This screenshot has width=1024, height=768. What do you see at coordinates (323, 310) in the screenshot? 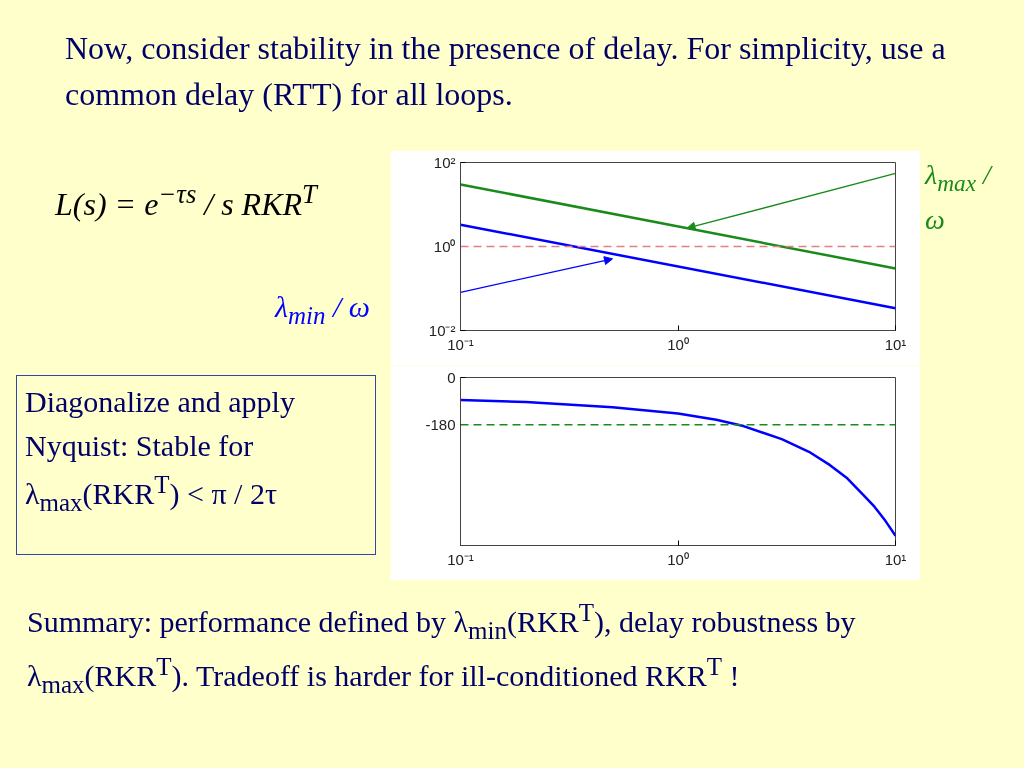
I see `text: λ$_{min}$ / ω` at bounding box center [323, 310].